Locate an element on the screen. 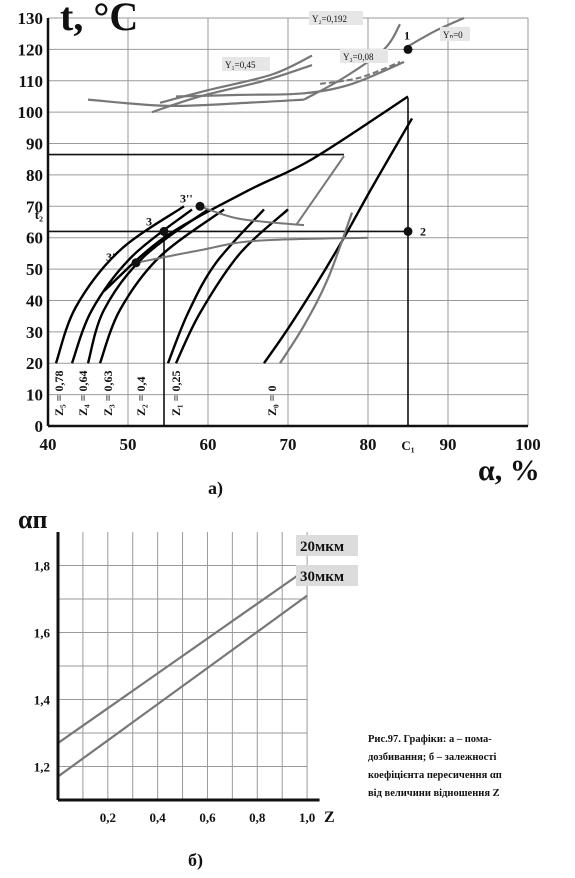 The image size is (575, 878). y-curve-label: Y₁=0,45 is located at coordinates (240, 65).